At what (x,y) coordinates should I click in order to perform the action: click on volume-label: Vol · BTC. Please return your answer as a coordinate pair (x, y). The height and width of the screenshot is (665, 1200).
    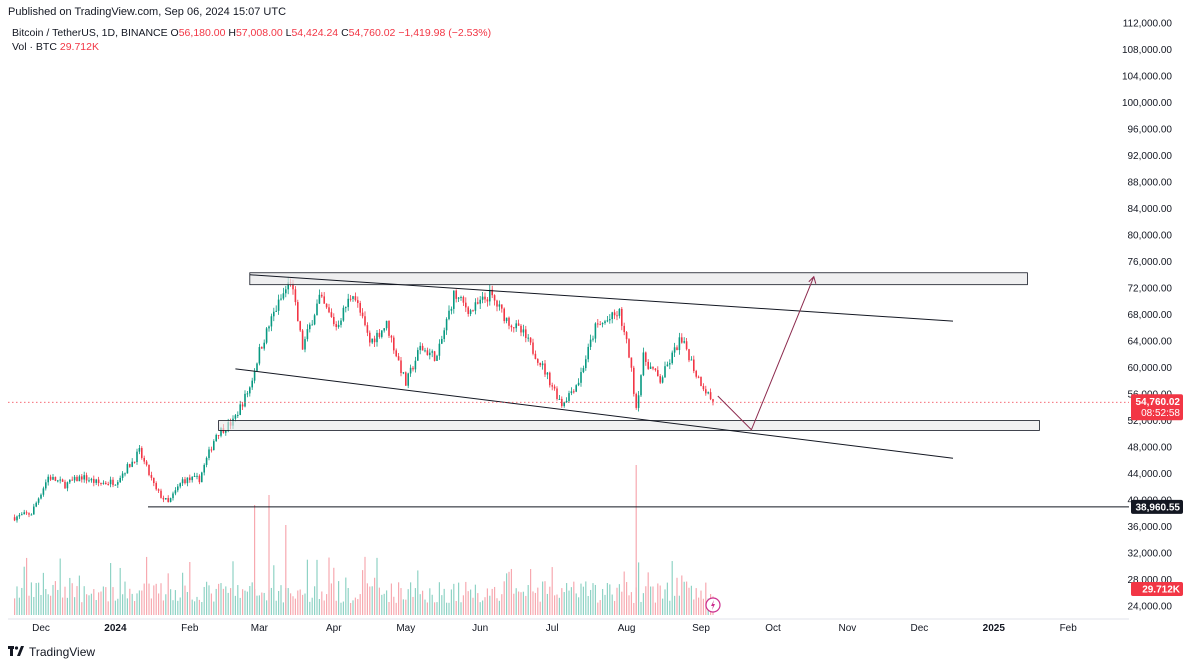
    Looking at the image, I should click on (34, 47).